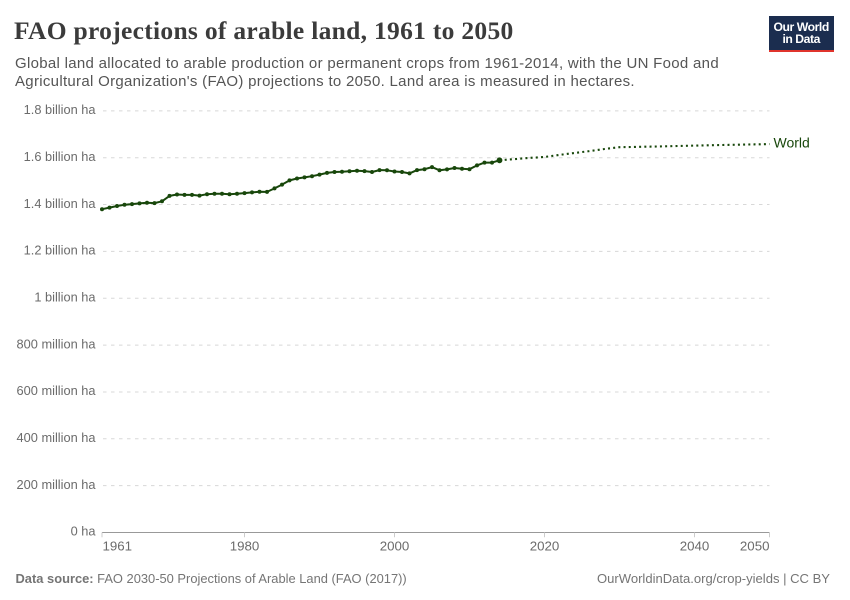  What do you see at coordinates (65, 296) in the screenshot?
I see `svg-text: 1 billion ha` at bounding box center [65, 296].